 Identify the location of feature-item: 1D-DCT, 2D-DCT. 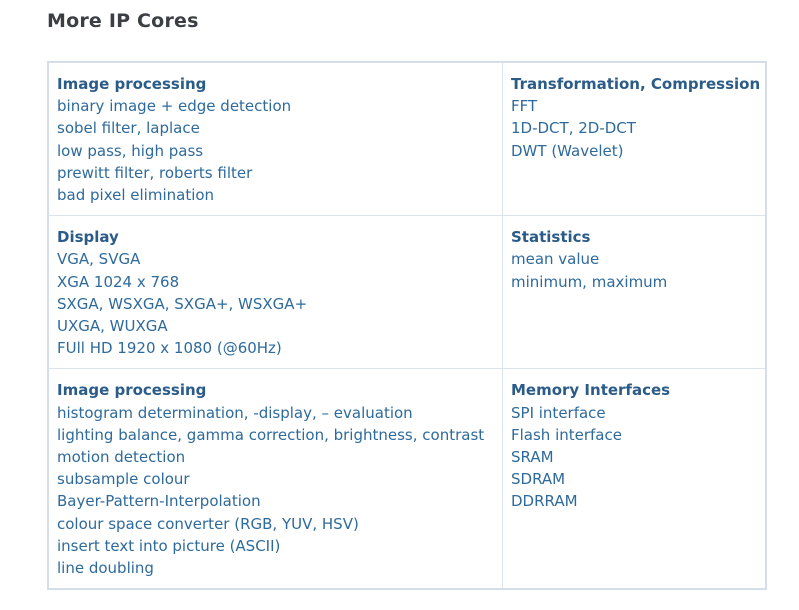
(573, 128).